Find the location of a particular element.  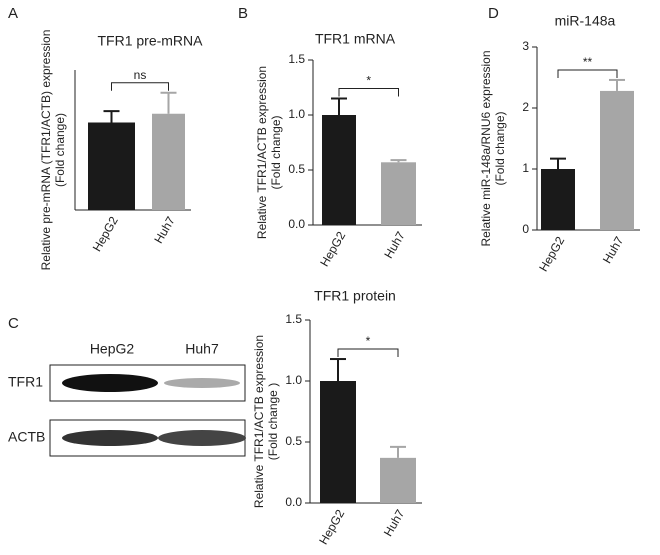

annotation: ** is located at coordinates (588, 62).